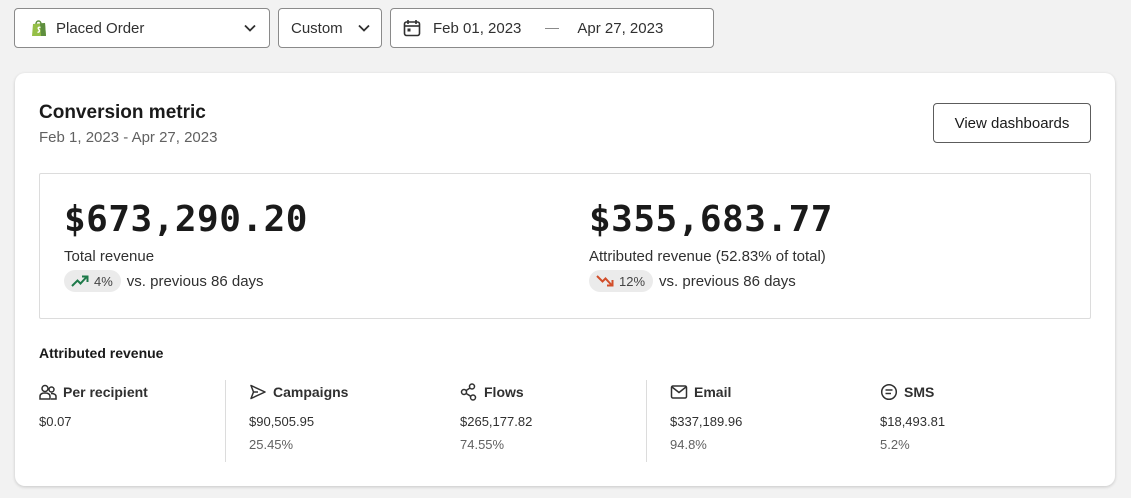 This screenshot has height=498, width=1131. What do you see at coordinates (101, 353) in the screenshot?
I see `attributed-revenue-heading: Attributed revenue` at bounding box center [101, 353].